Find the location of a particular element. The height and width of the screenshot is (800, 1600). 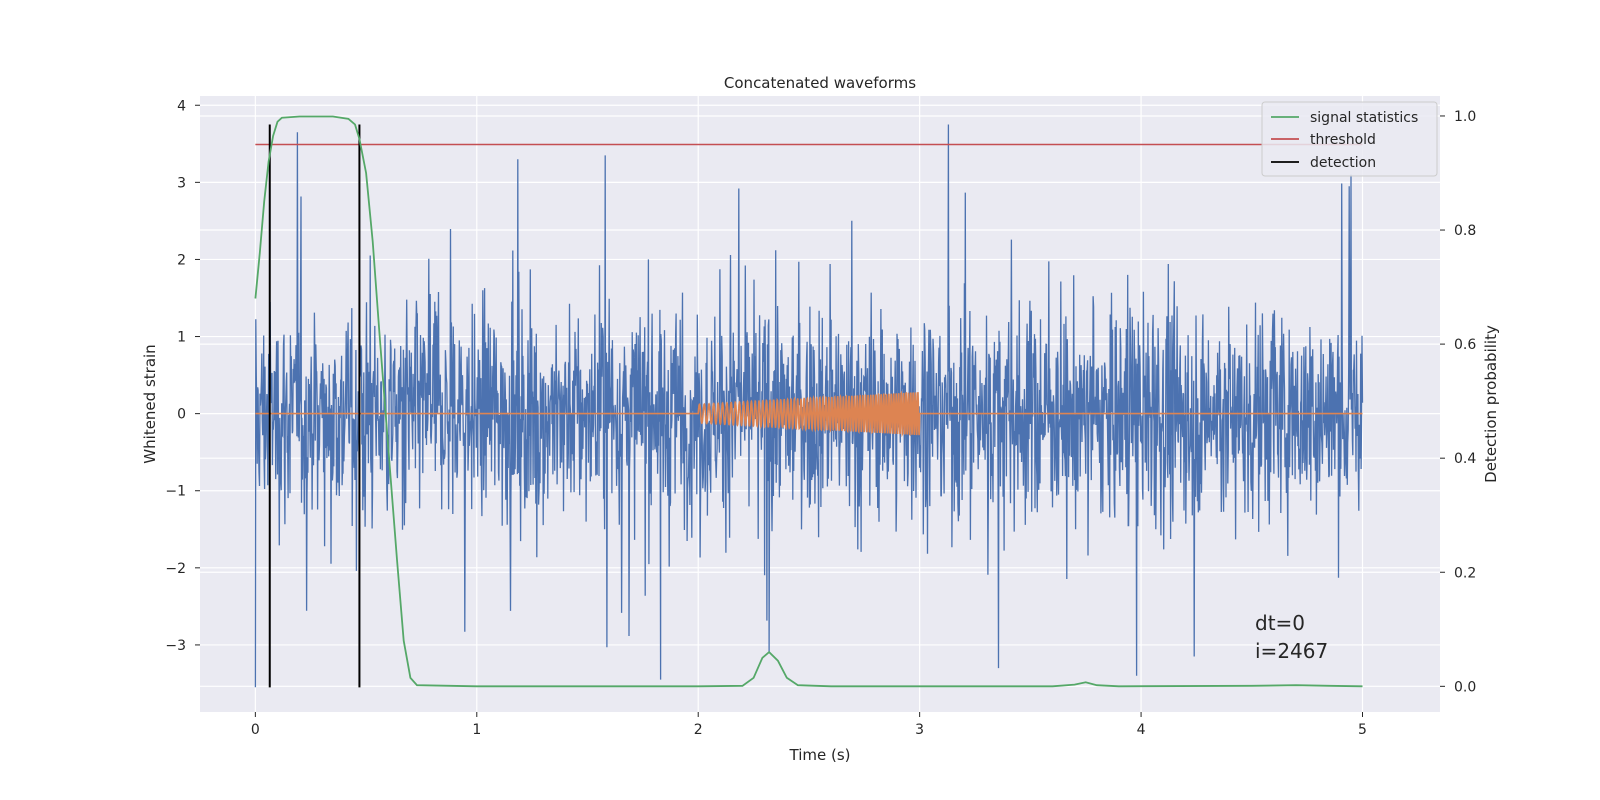

y-tick-label-2: −1 is located at coordinates (175, 492).